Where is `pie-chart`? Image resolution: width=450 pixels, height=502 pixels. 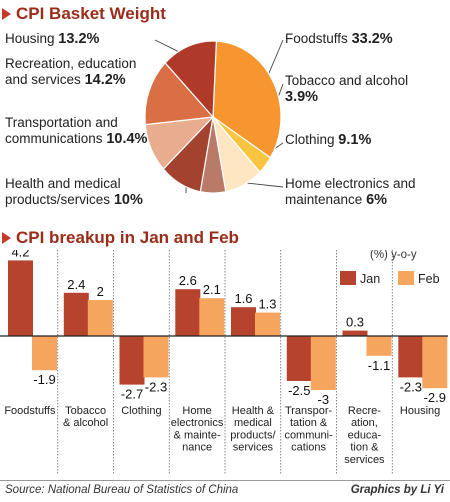
pie-chart is located at coordinates (214, 116).